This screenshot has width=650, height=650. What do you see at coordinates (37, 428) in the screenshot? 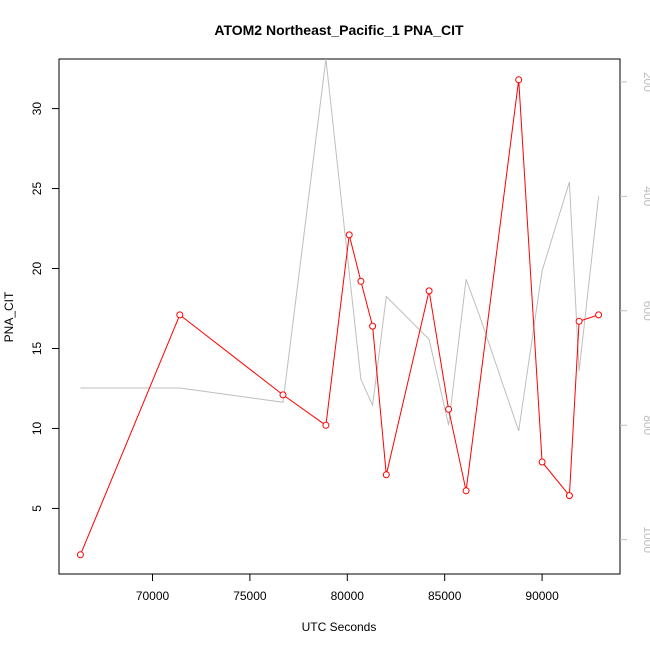
I see `y-tick-label: 10` at bounding box center [37, 428].